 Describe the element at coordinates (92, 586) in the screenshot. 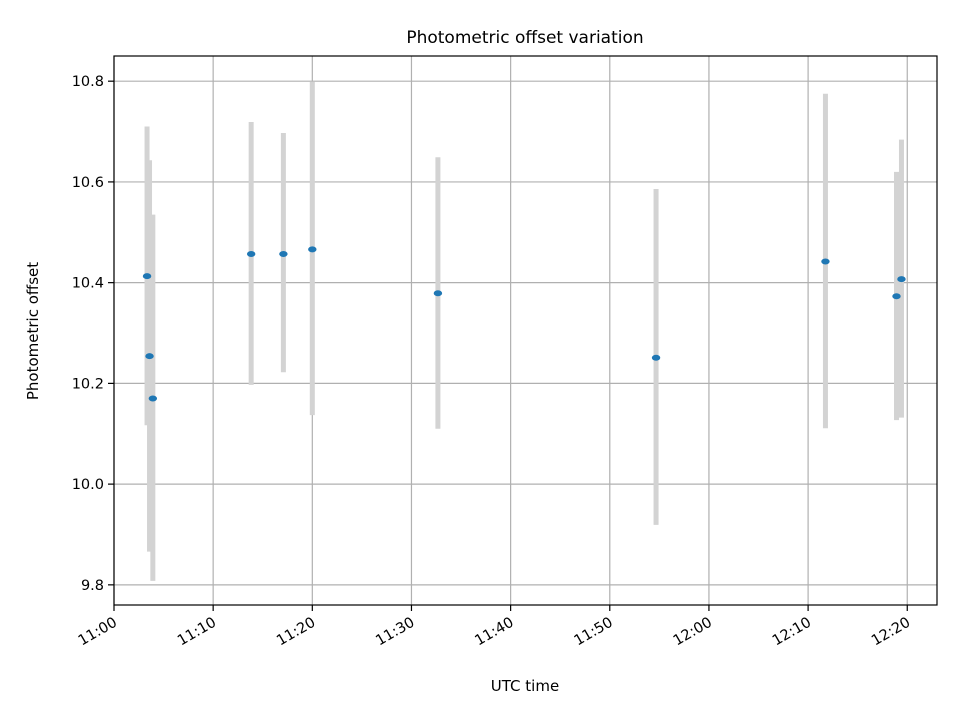

I see `y-tick-label: 9.8` at that location.